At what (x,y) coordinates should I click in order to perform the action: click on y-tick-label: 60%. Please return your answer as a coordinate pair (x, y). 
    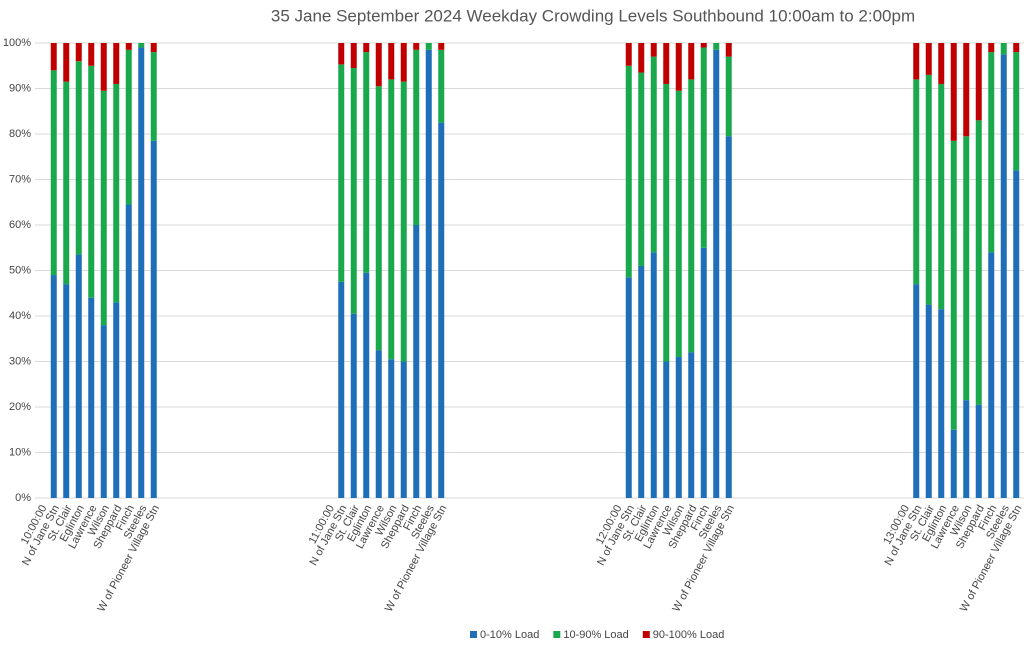
    Looking at the image, I should click on (20, 225).